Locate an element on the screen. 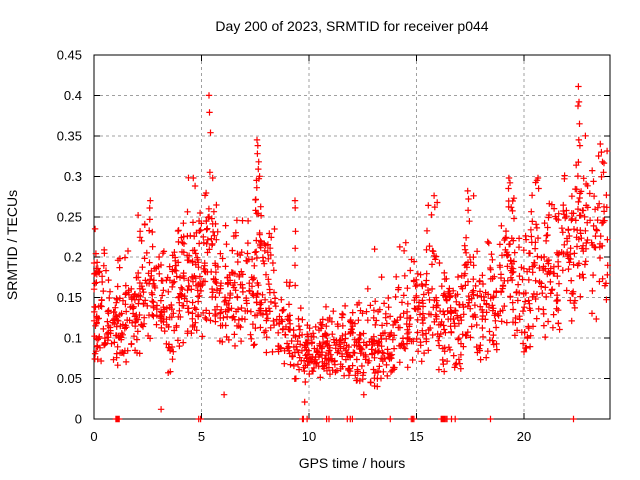  y-tick-label: 0.35 is located at coordinates (69, 135).